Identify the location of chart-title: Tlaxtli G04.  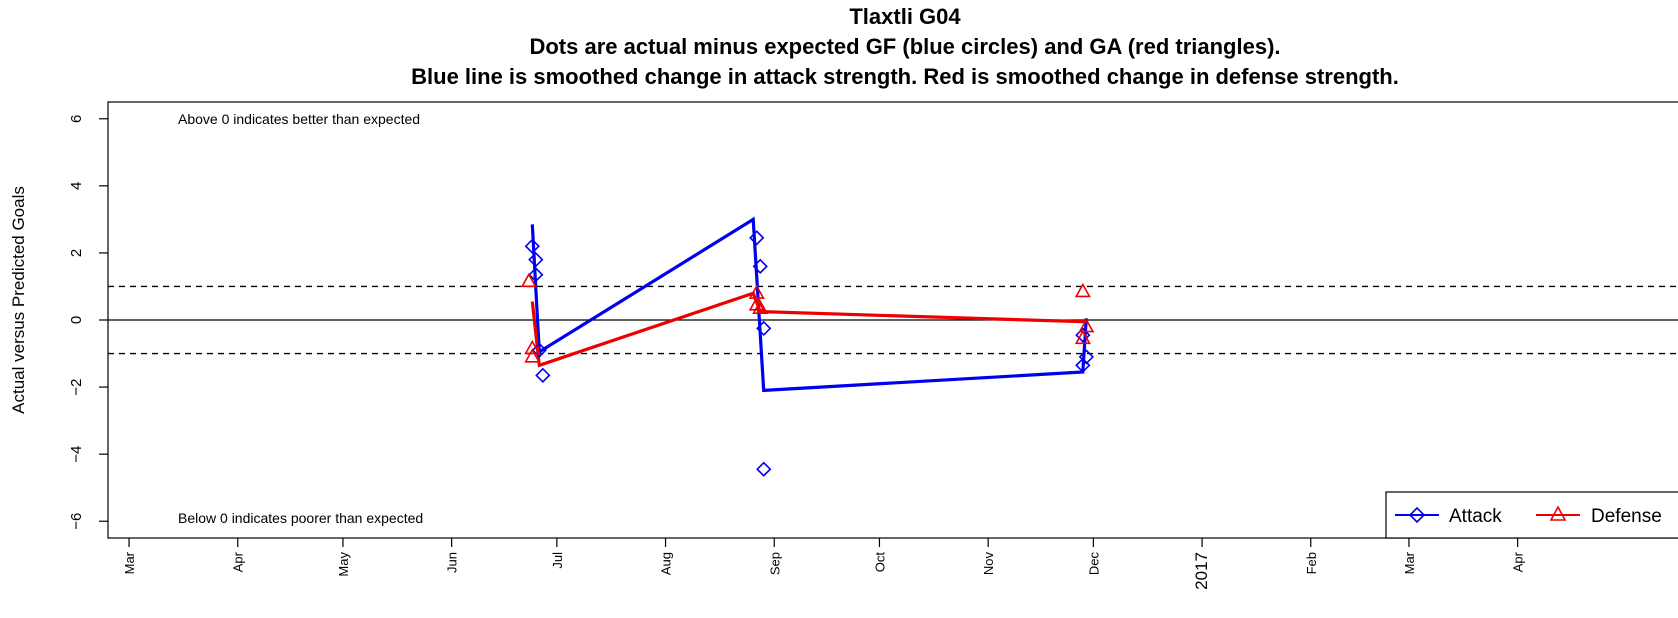
(905, 16).